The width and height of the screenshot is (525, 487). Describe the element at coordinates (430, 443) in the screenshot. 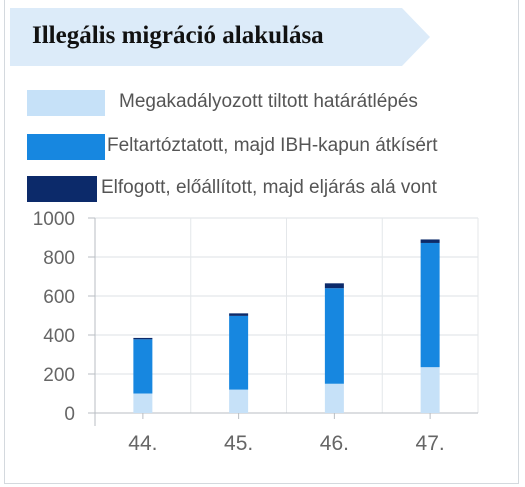

I see `x-tick-label: 47.` at that location.